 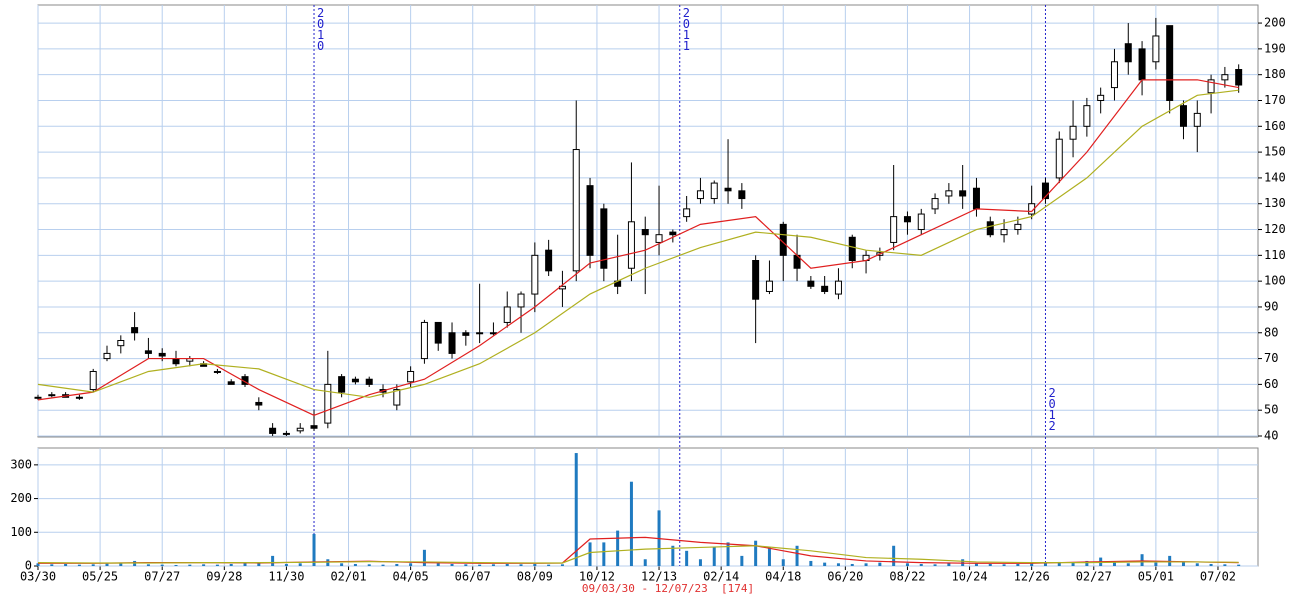 I want to click on y-tick-label: 130, so click(x=1275, y=203).